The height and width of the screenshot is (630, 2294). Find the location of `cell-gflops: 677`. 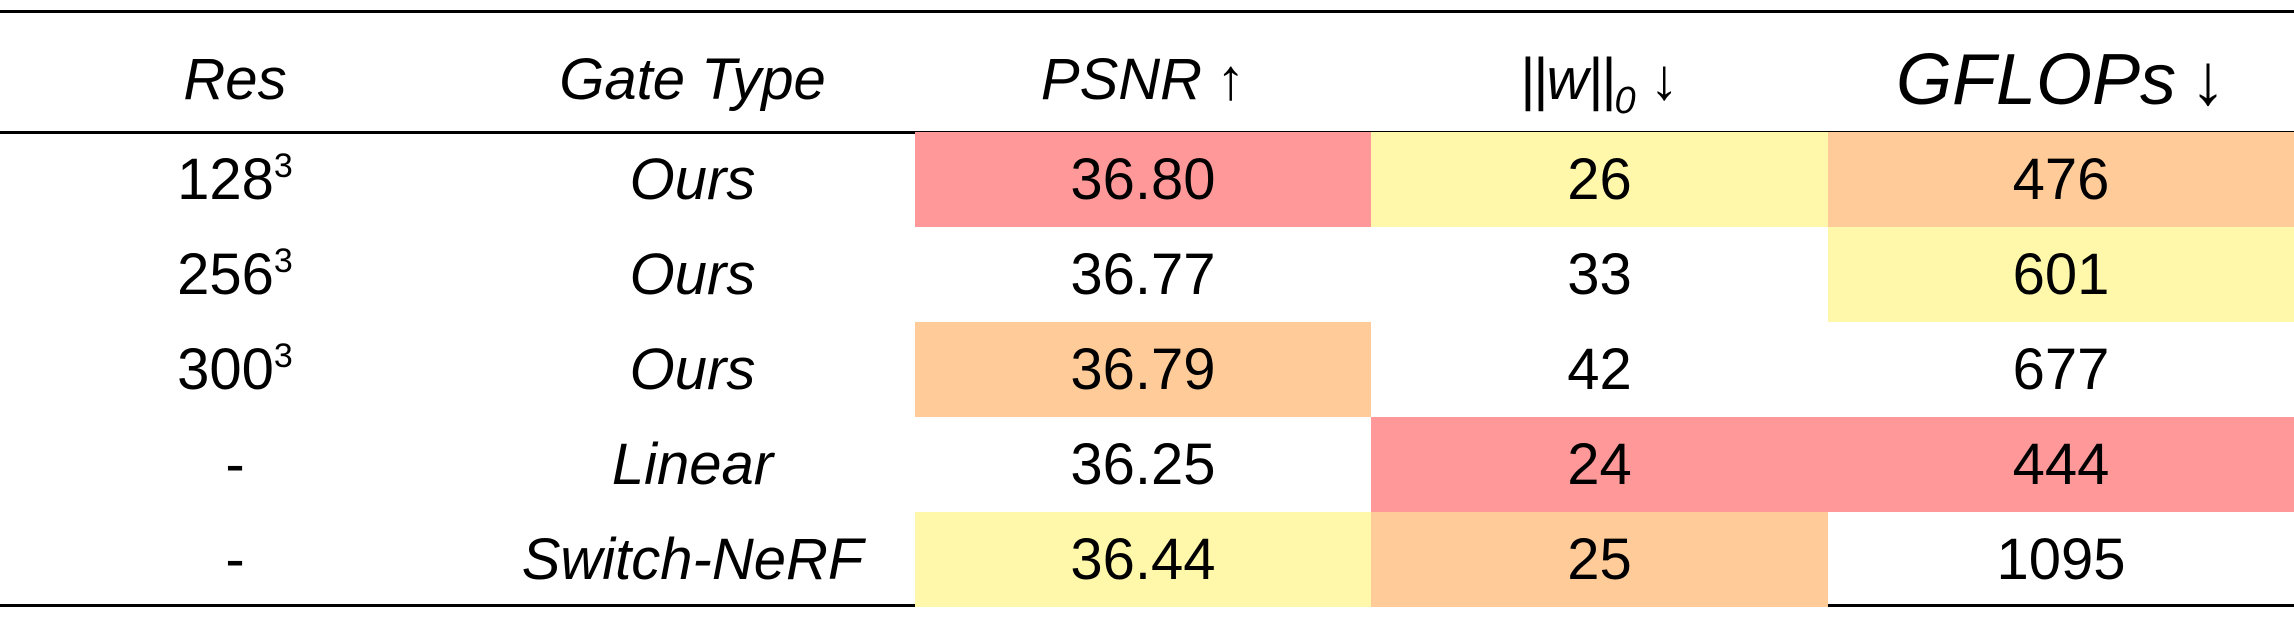

cell-gflops: 677 is located at coordinates (2061, 369).